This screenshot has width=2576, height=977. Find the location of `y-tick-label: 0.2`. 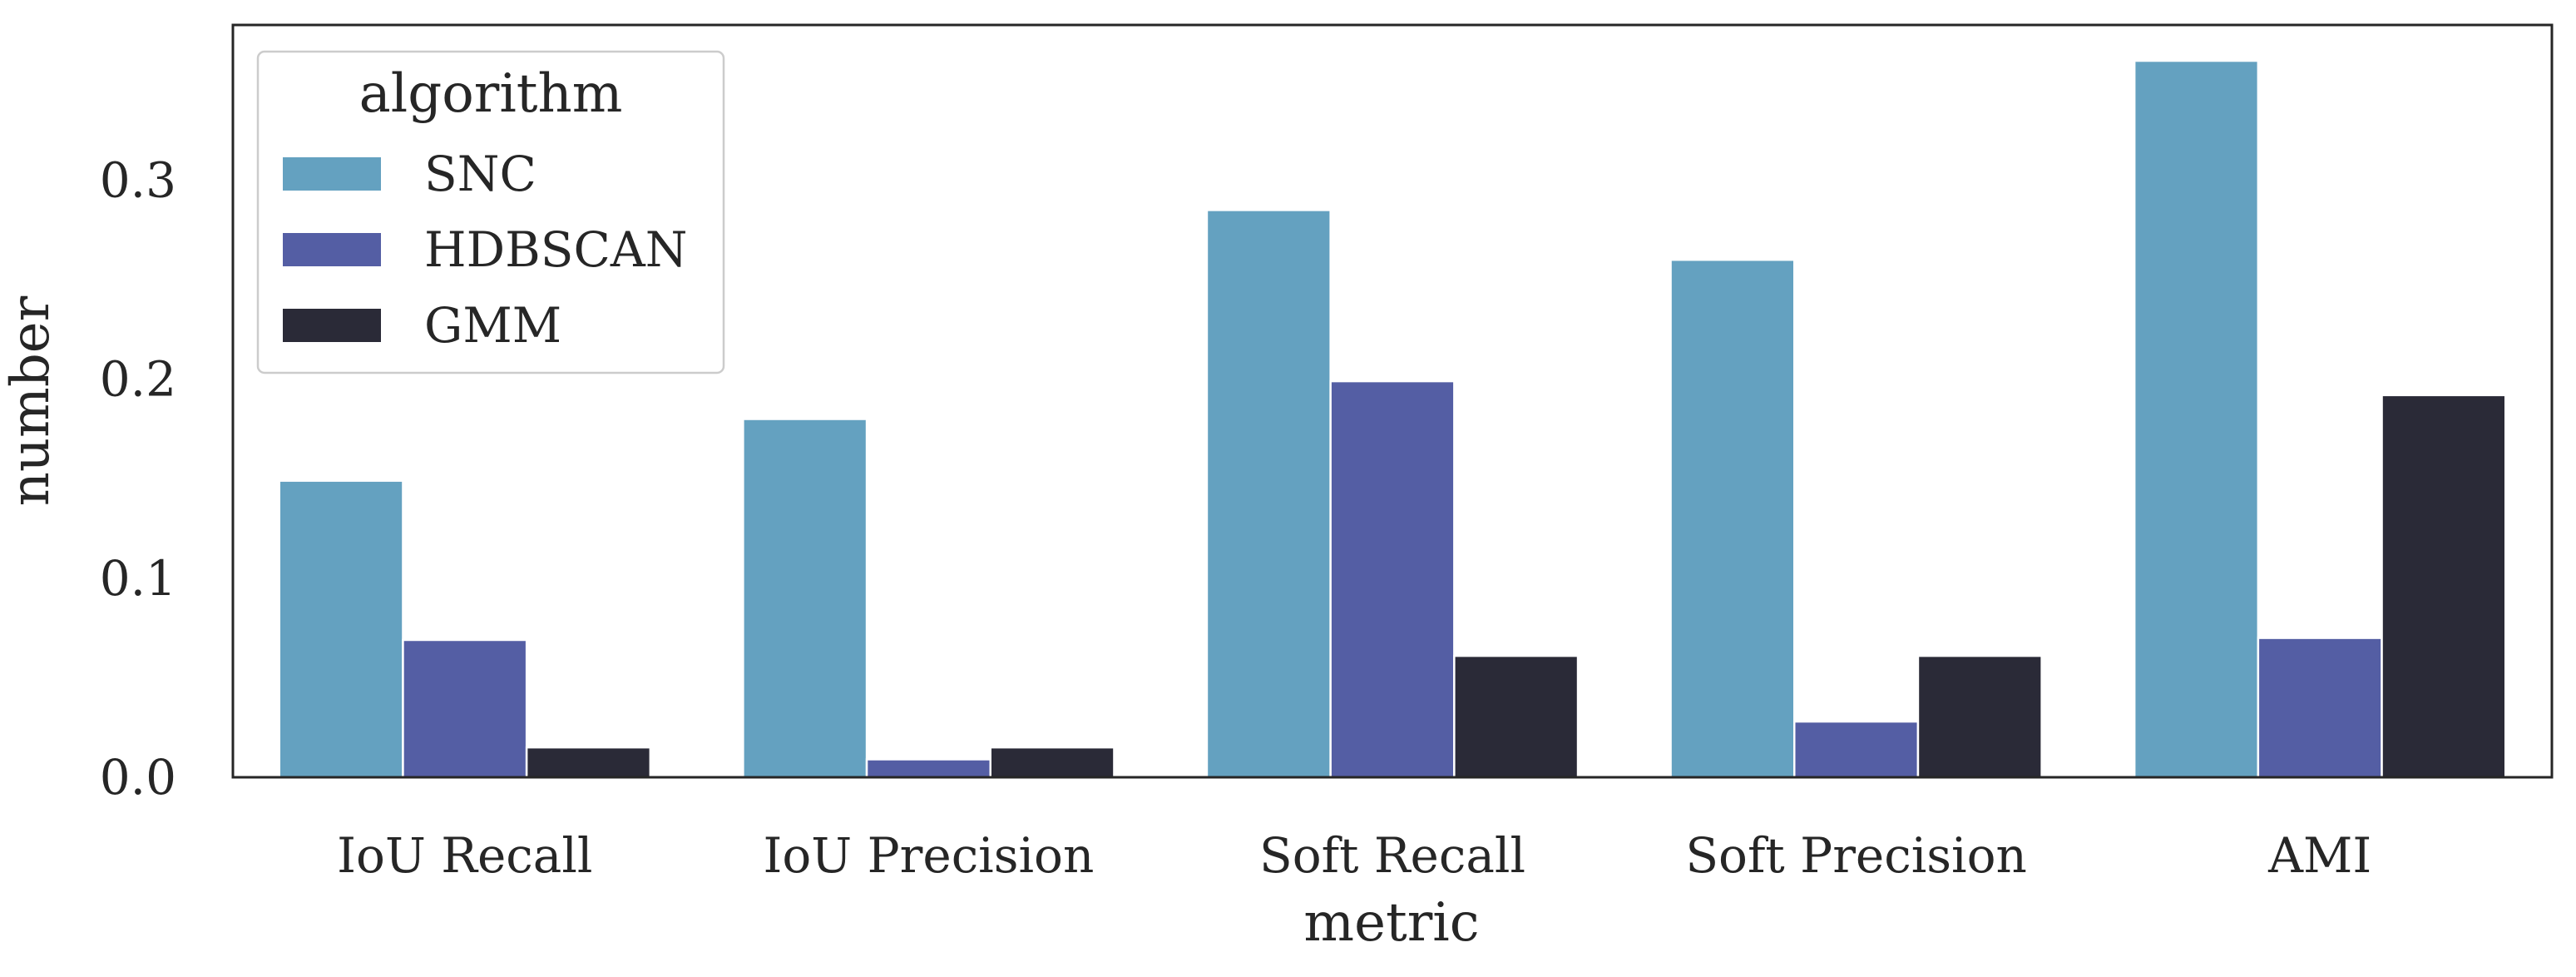

y-tick-label: 0.2 is located at coordinates (138, 380).